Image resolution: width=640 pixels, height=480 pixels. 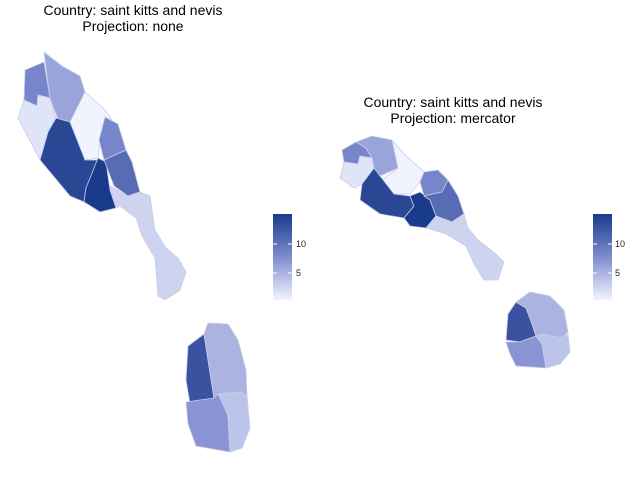 What do you see at coordinates (282, 257) in the screenshot?
I see `legend-colorbar-left` at bounding box center [282, 257].